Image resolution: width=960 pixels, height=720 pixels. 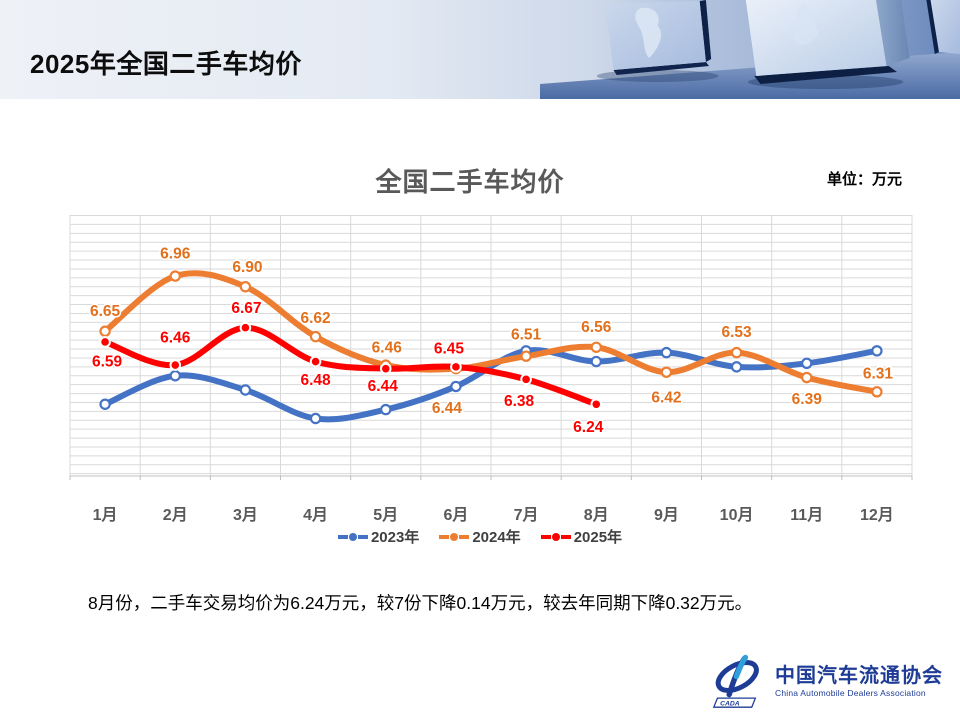 I want to click on data-label: 6.24, so click(x=588, y=427).